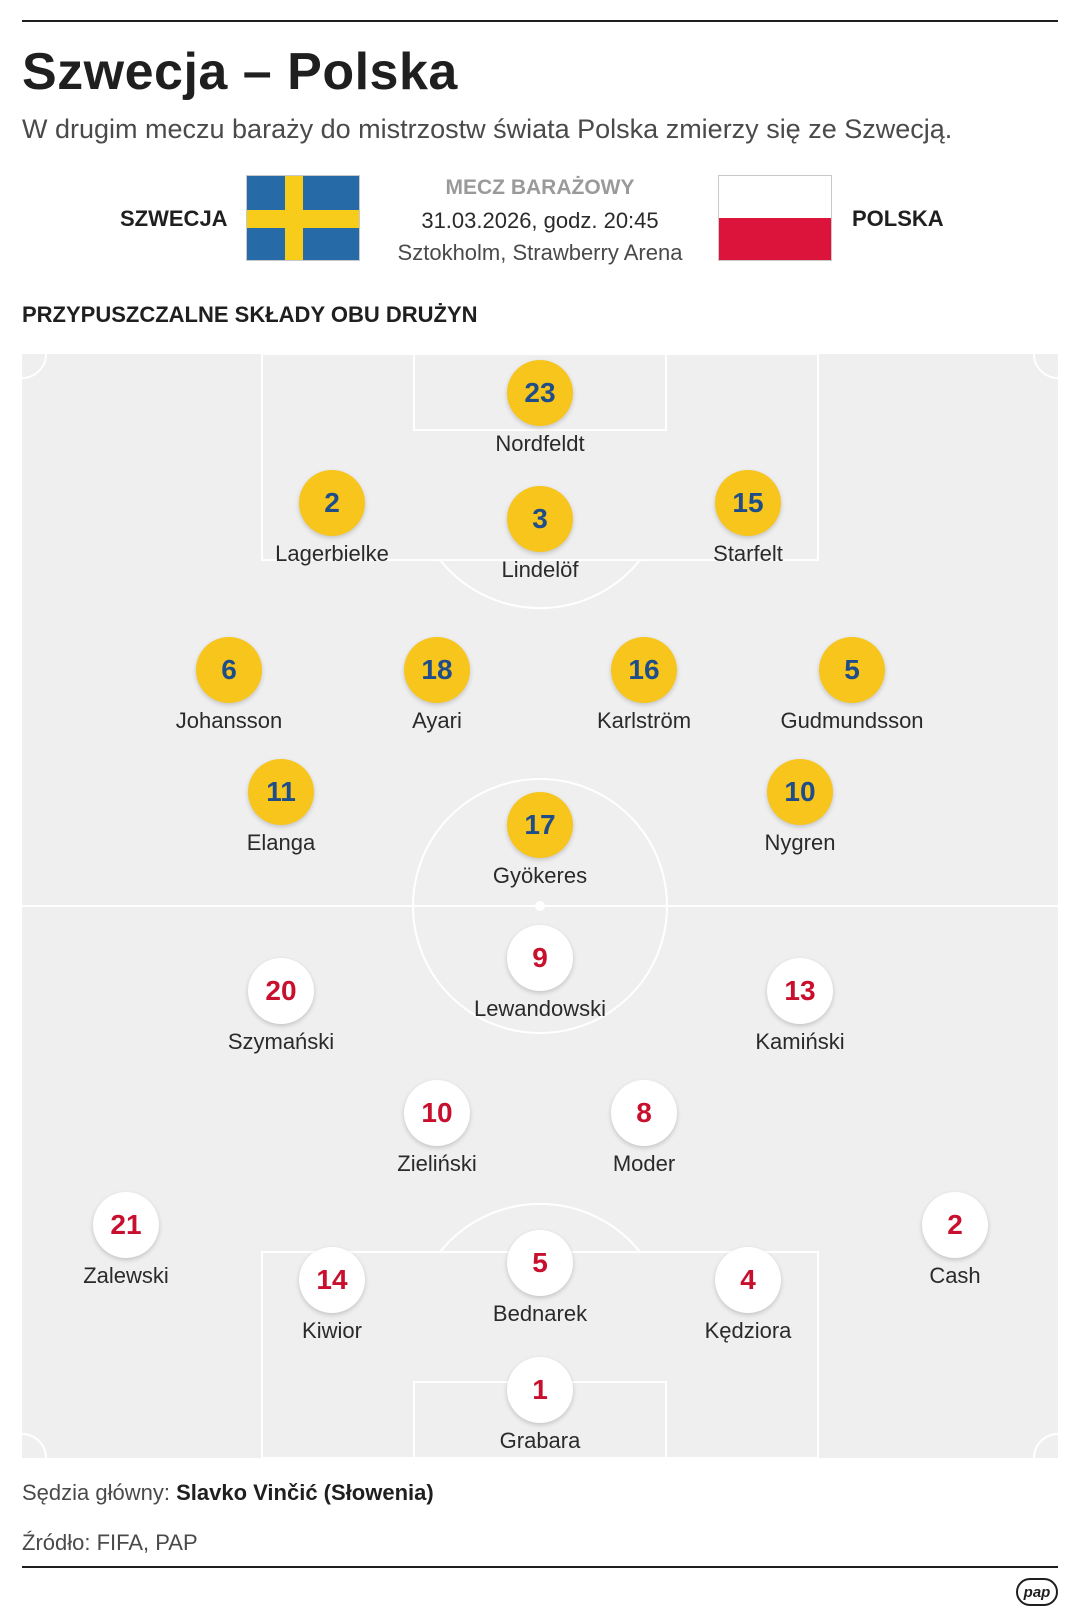 The height and width of the screenshot is (1619, 1080). I want to click on player-name: Zieliński, so click(437, 1163).